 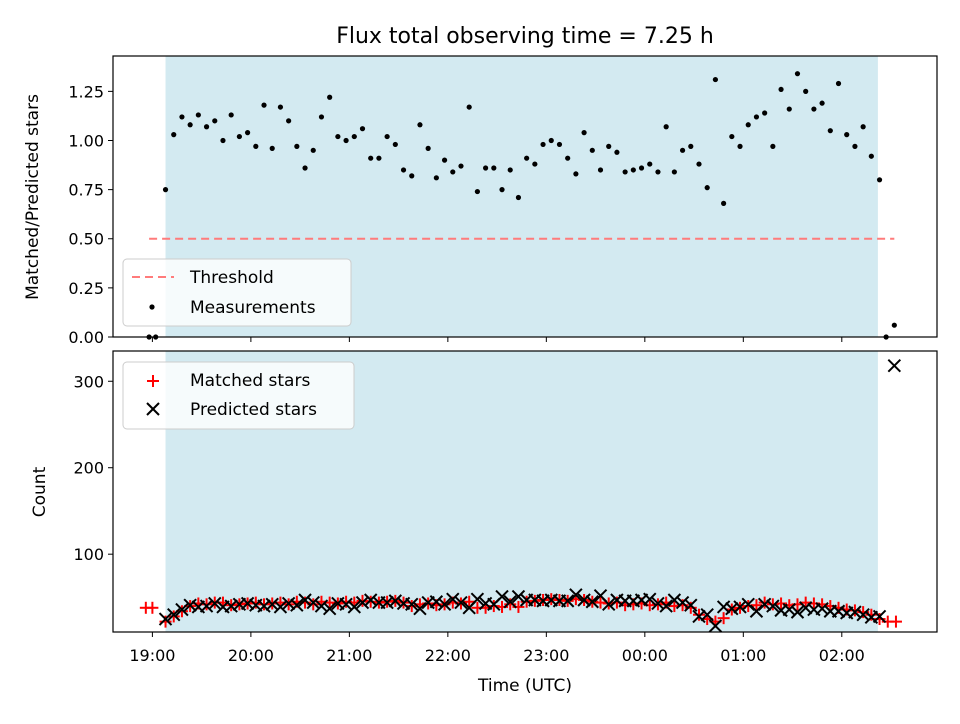 I want to click on ratio-ytick-label: 0.25, so click(x=86, y=288).